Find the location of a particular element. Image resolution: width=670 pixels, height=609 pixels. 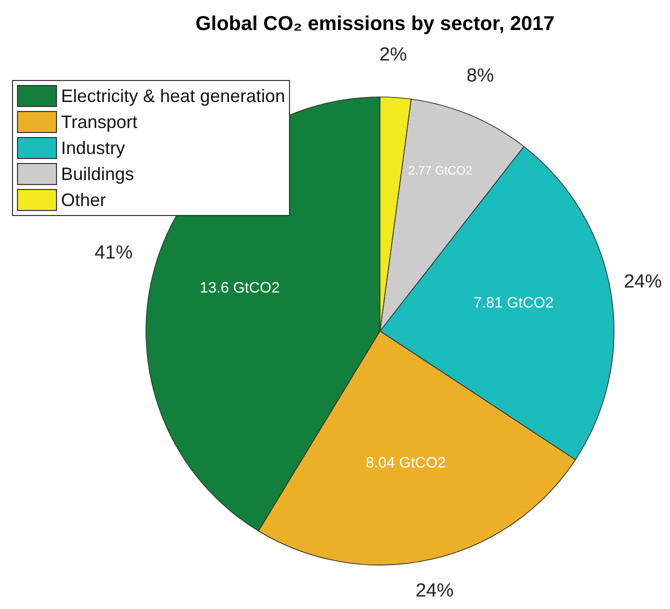

legend-label: Transport is located at coordinates (99, 122).